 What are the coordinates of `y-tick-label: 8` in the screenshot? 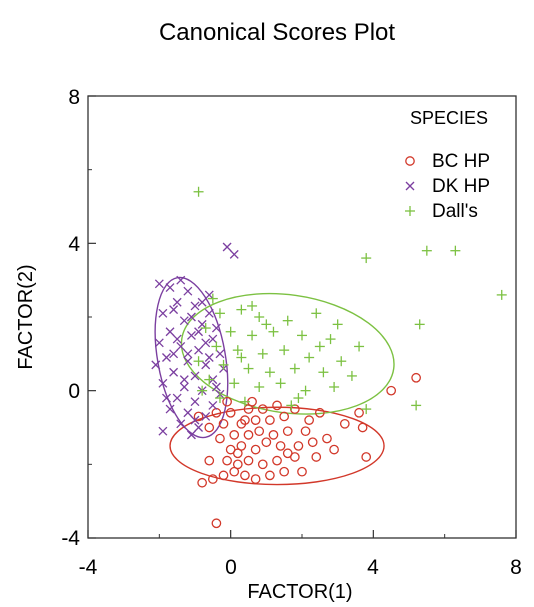 It's located at (74, 97).